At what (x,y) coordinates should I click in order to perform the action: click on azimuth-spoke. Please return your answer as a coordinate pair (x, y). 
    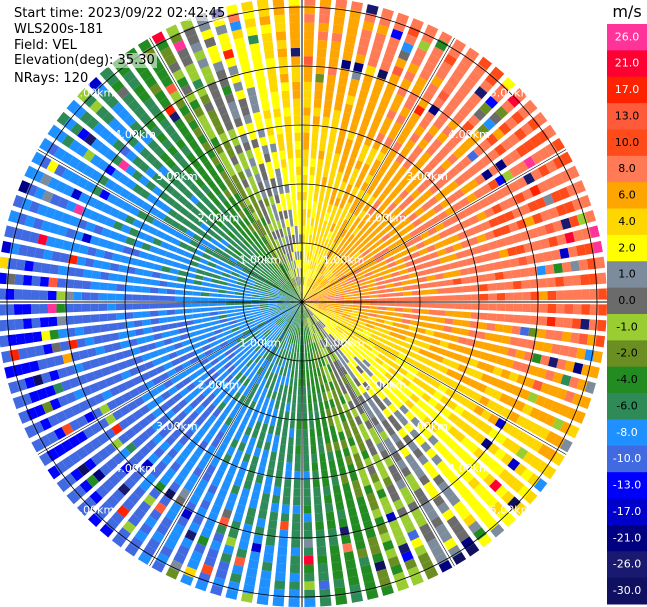
    Looking at the image, I should click on (170, 226).